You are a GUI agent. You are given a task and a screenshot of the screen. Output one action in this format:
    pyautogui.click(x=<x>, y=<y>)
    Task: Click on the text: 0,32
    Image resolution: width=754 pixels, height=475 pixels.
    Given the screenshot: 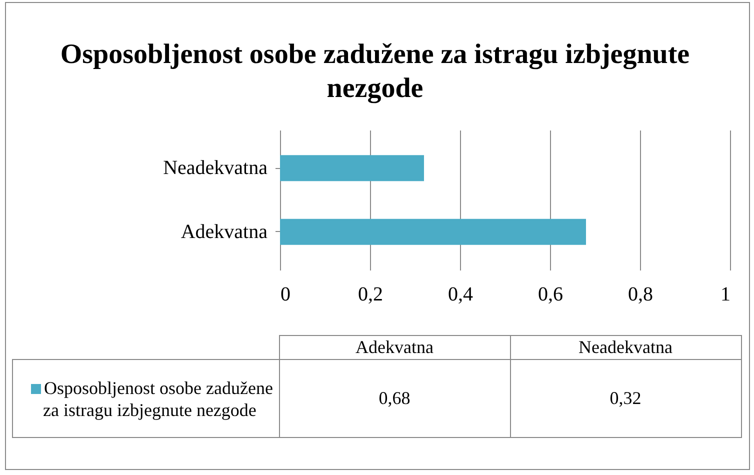 What is the action you would take?
    pyautogui.click(x=626, y=398)
    